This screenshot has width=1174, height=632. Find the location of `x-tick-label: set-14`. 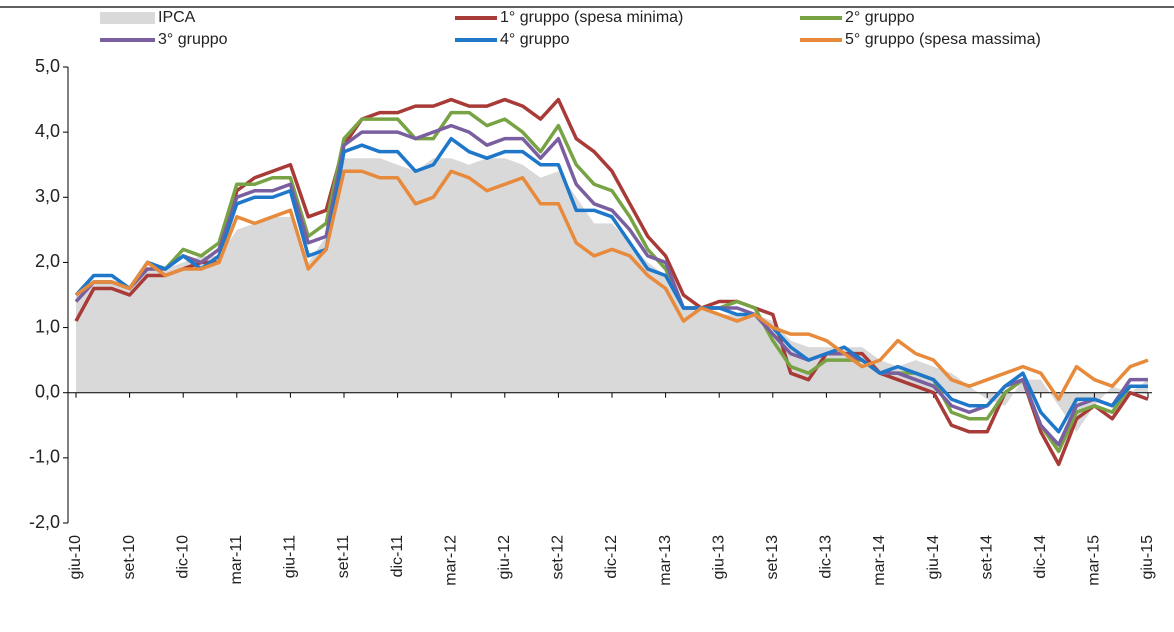

x-tick-label: set-14 is located at coordinates (986, 557).